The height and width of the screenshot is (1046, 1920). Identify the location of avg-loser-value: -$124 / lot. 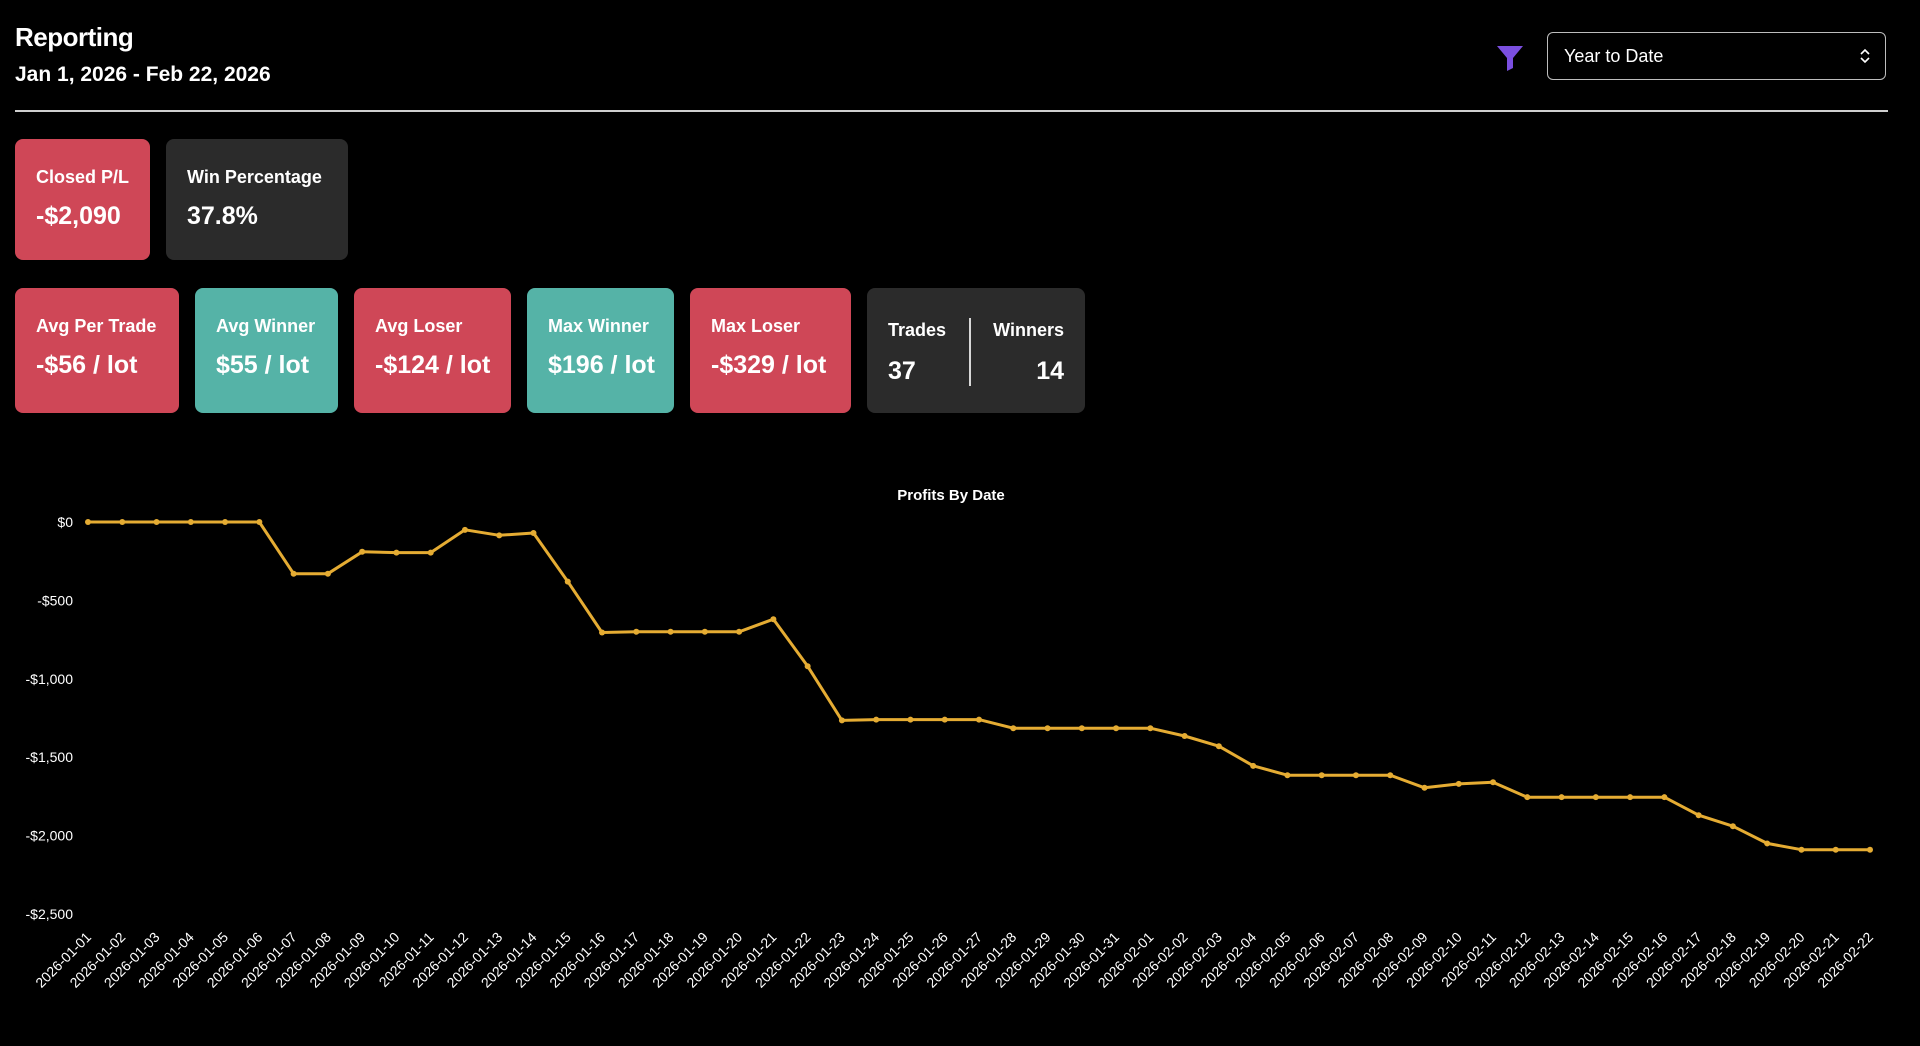
(433, 365).